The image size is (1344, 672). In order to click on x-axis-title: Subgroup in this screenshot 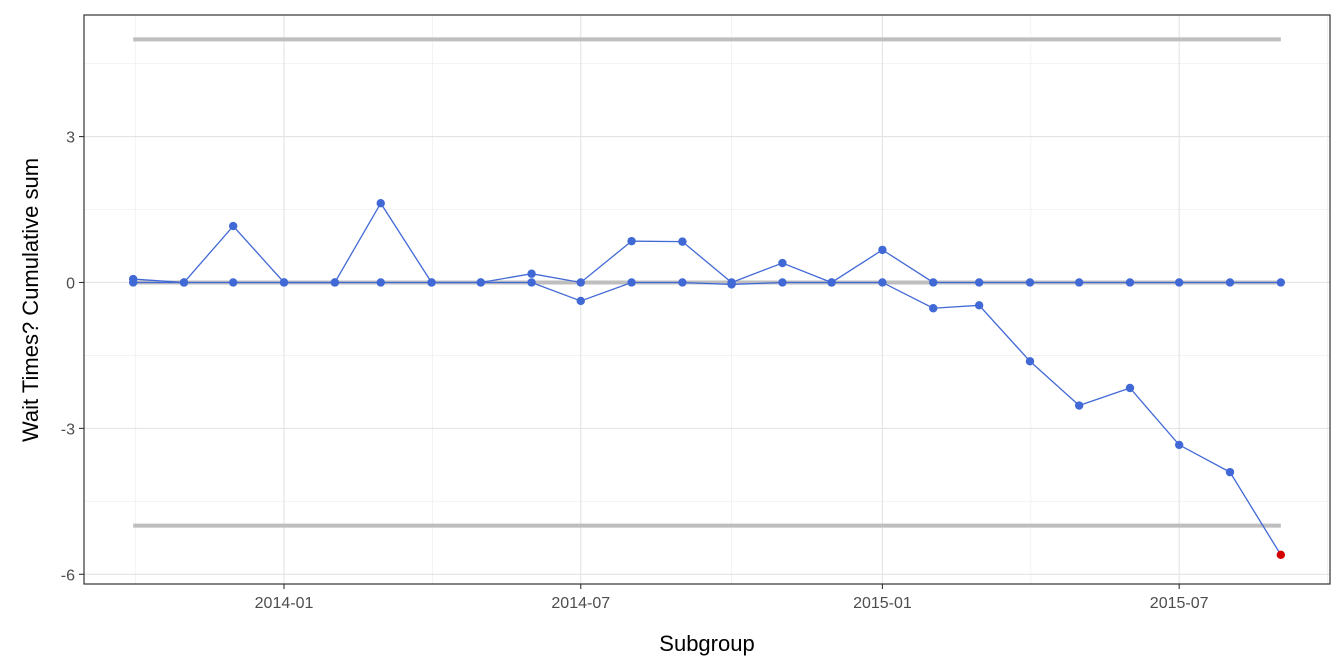, I will do `click(706, 643)`.